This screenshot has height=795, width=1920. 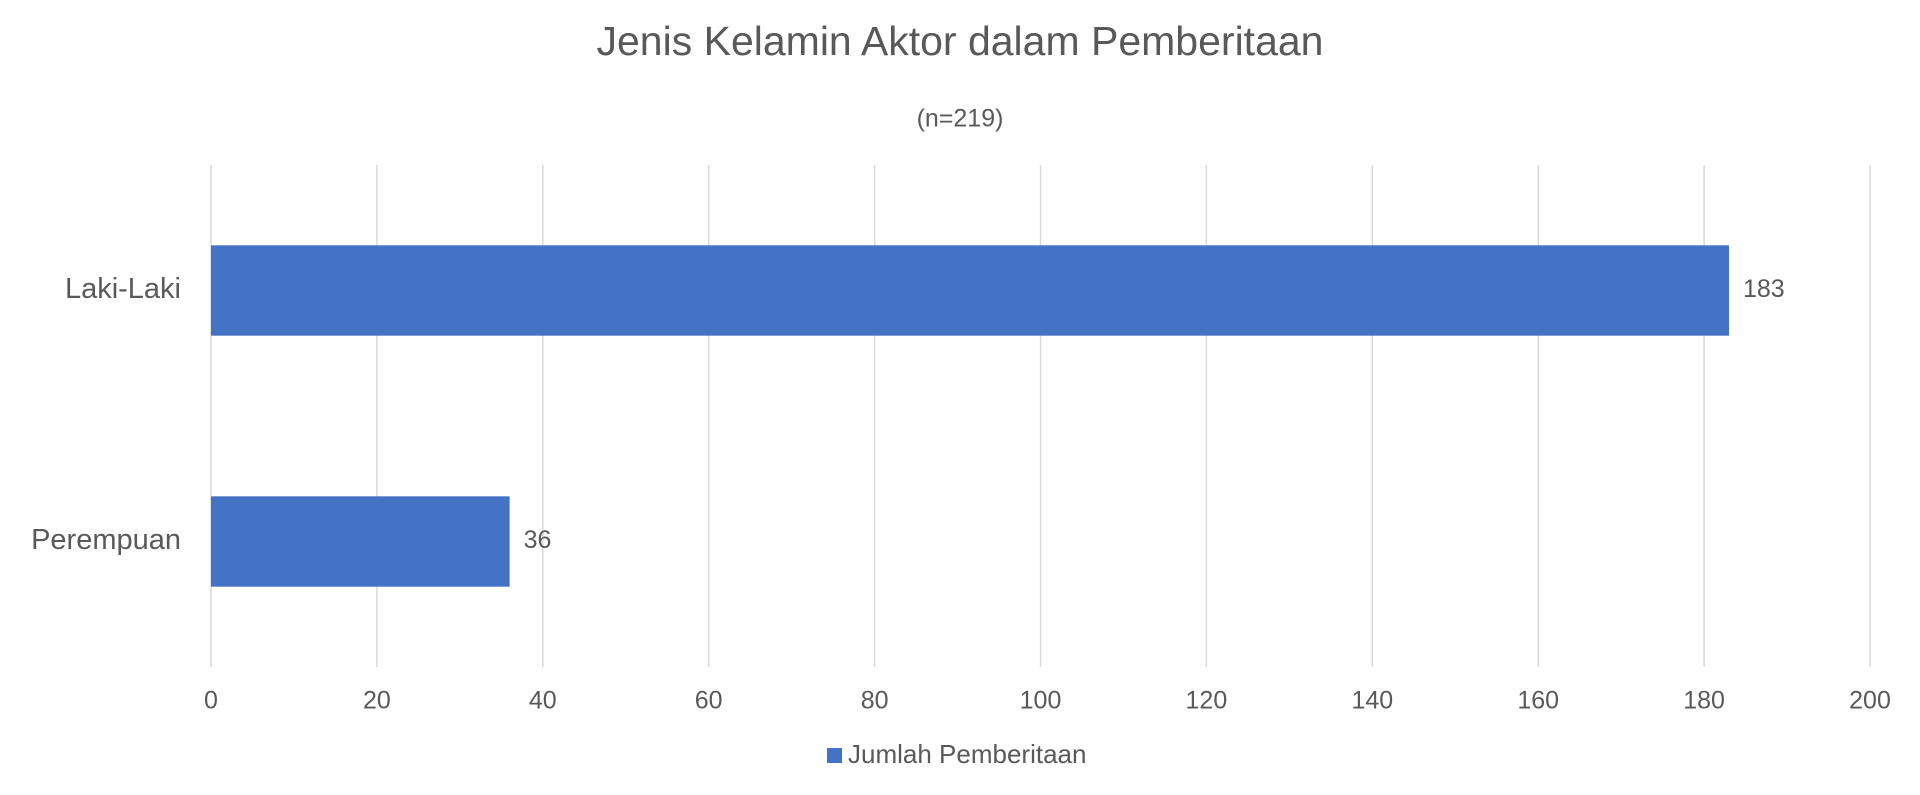 I want to click on x-tick-label: 120, so click(x=1207, y=701).